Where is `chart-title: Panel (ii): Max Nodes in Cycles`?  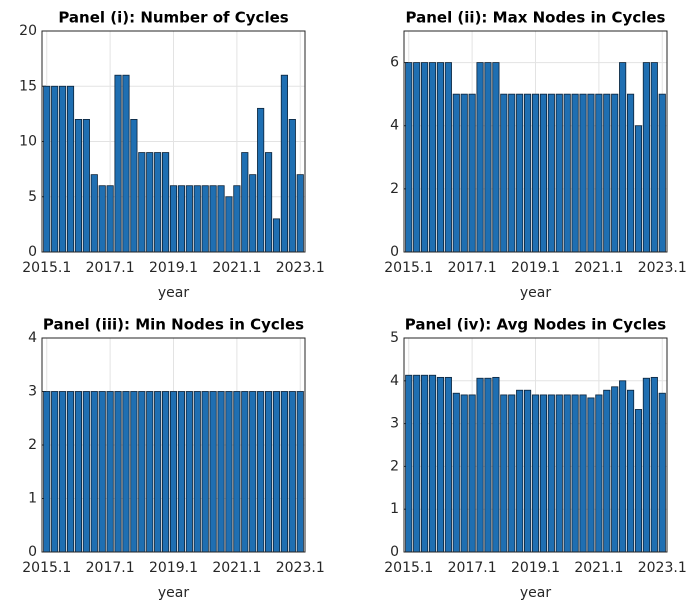 chart-title: Panel (ii): Max Nodes in Cycles is located at coordinates (536, 18).